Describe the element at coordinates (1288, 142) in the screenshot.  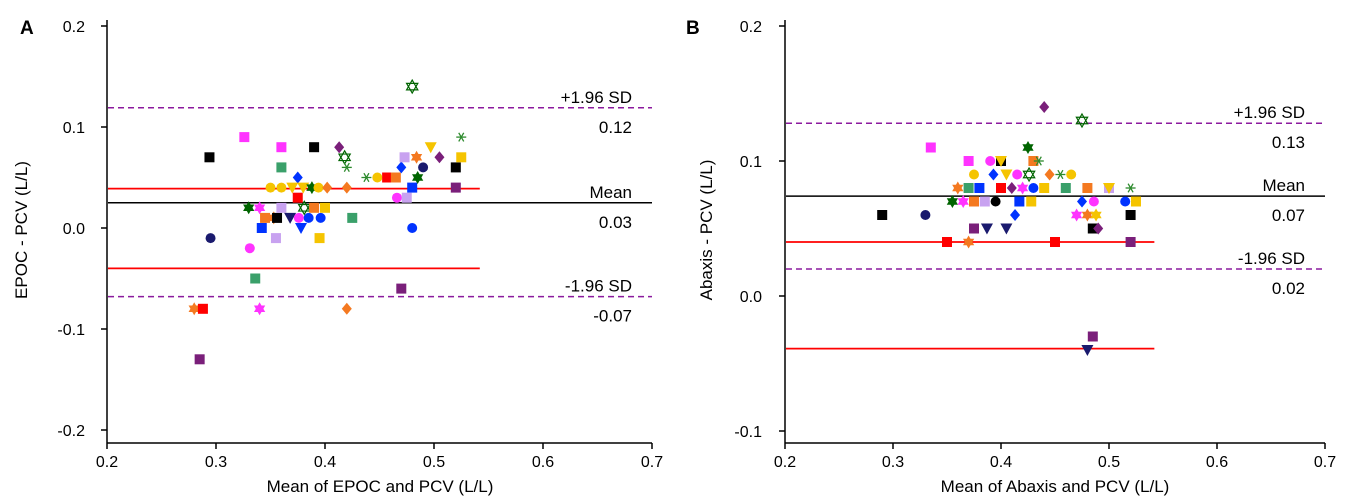
I see `panel-b-ref-line-value: 0.13` at that location.